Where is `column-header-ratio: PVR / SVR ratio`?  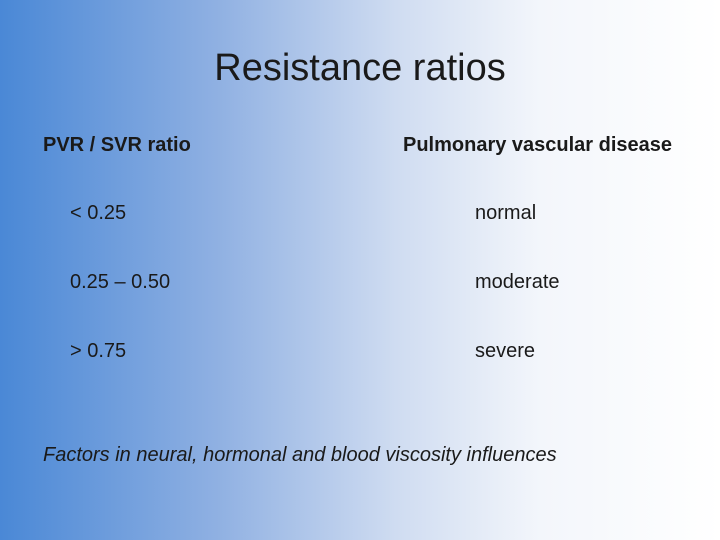 column-header-ratio: PVR / SVR ratio is located at coordinates (117, 145).